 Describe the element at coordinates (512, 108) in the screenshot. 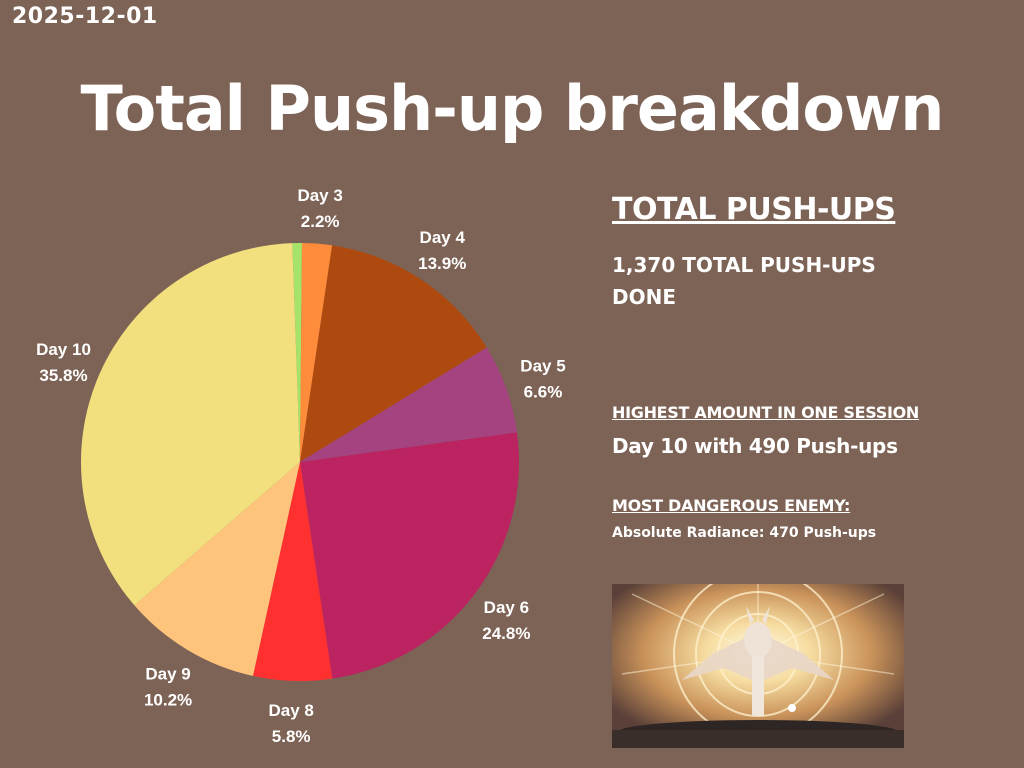

I see `page-title: Total Push-up breakdown` at that location.